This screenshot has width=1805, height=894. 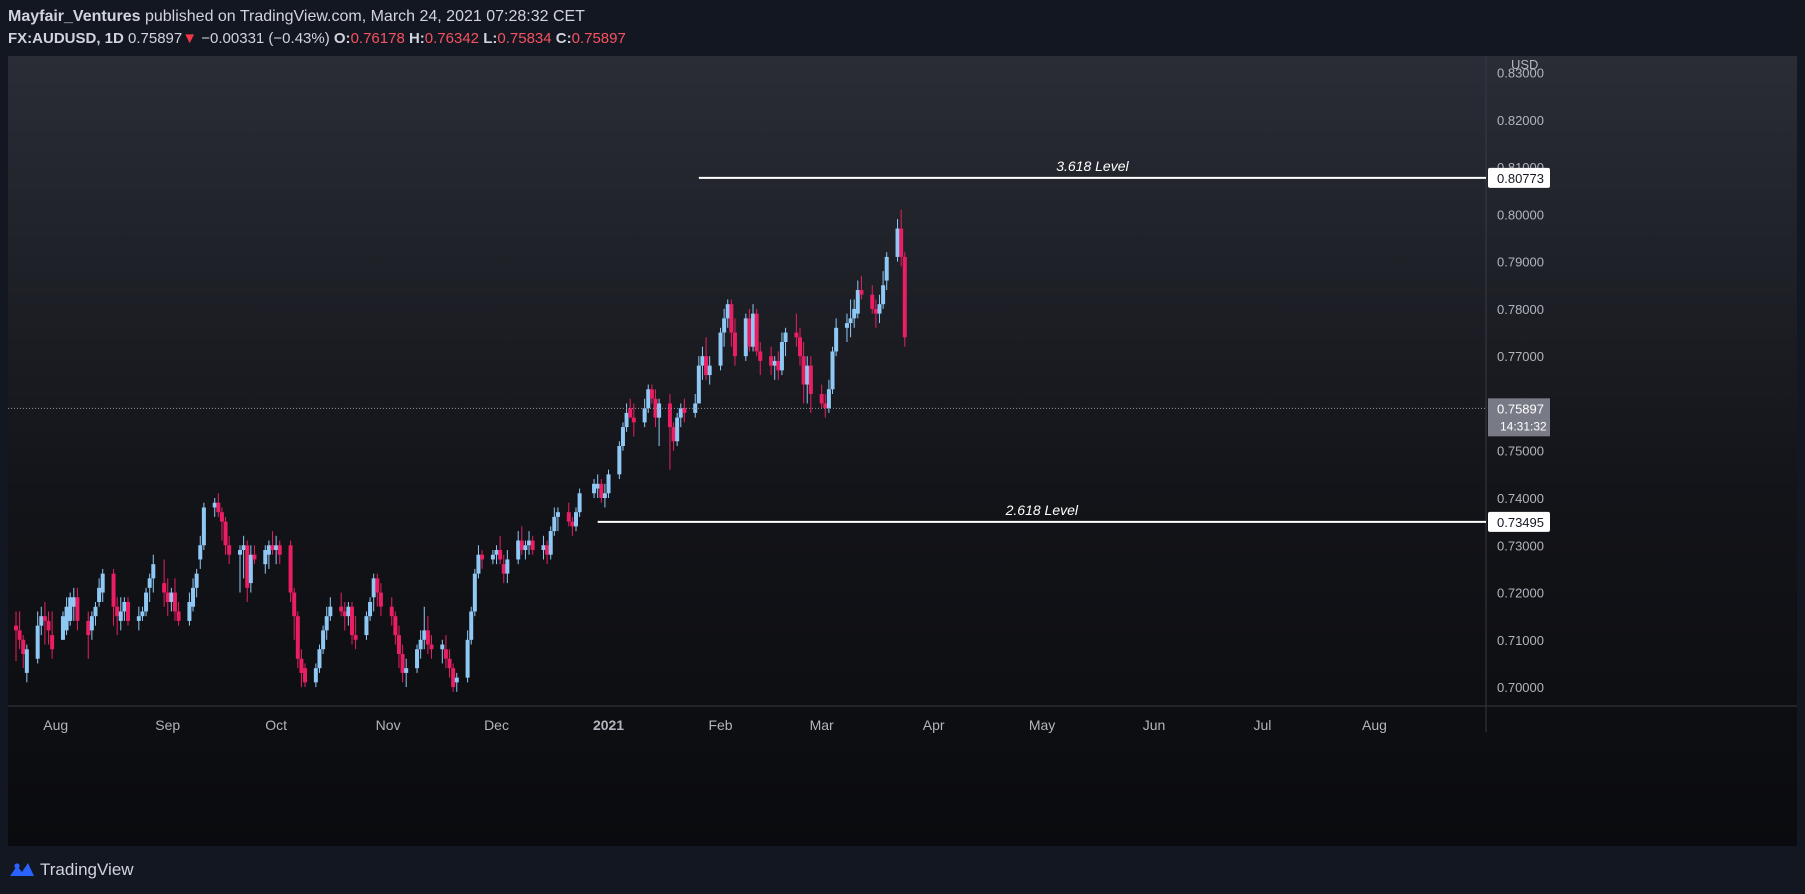 What do you see at coordinates (22, 870) in the screenshot?
I see `tradingview-logo-icon` at bounding box center [22, 870].